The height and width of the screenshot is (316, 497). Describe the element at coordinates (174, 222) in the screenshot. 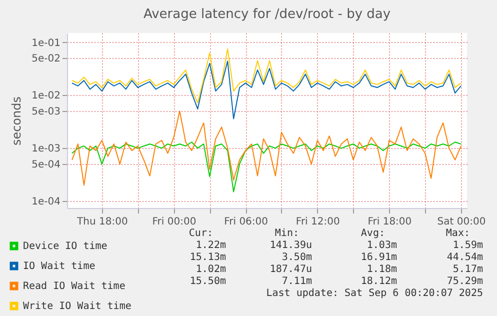

I see `x-tick-label: Fri 00:00` at that location.